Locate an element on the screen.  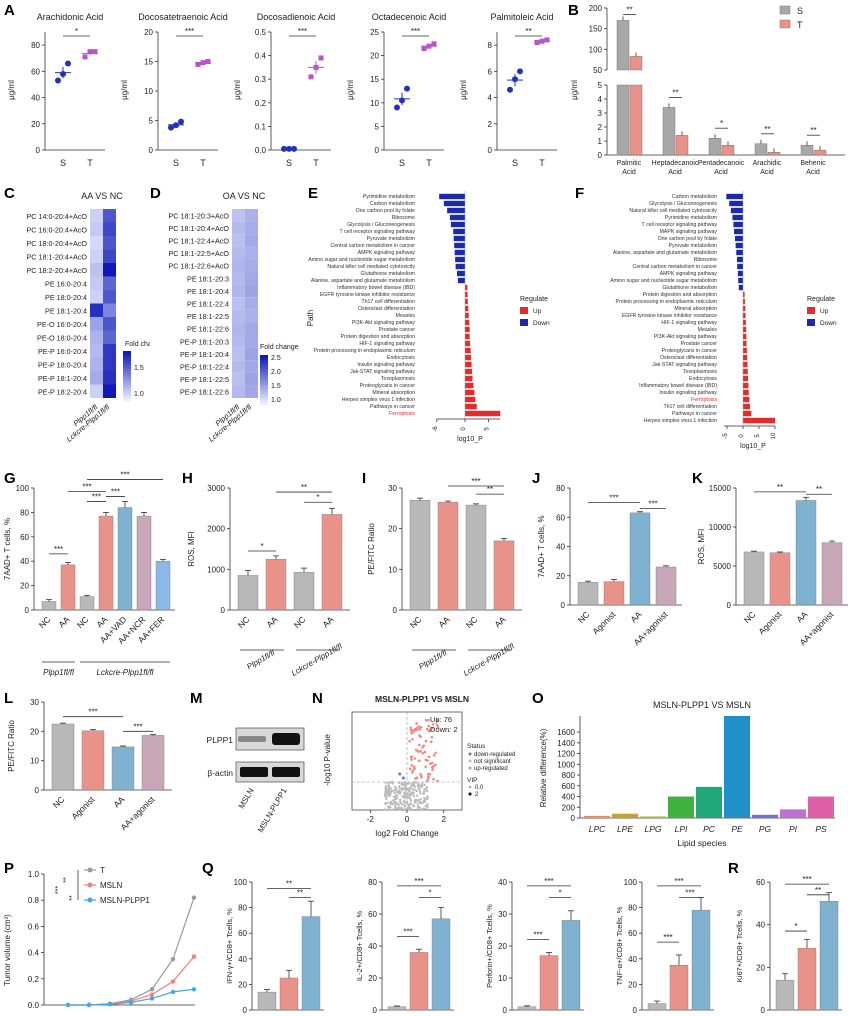
chart-a2-y-tick-label: 0.1 is located at coordinates (261, 126).